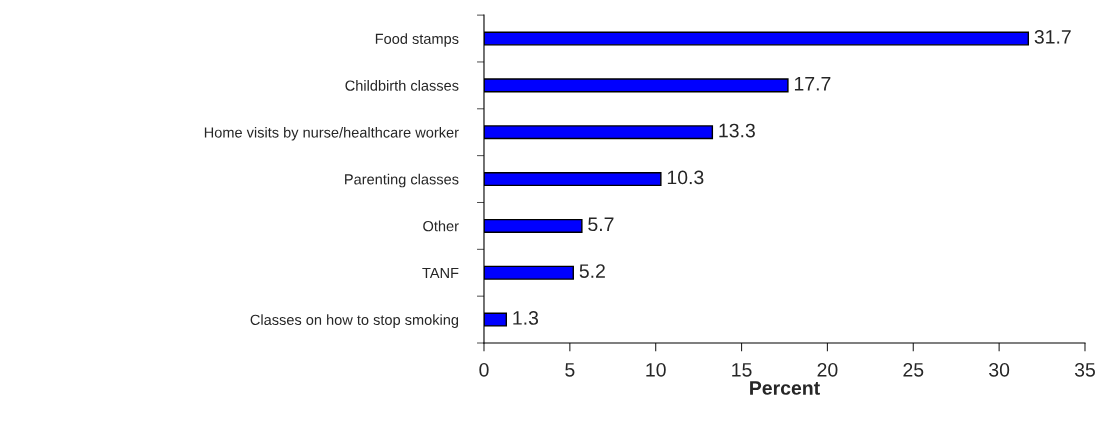 The width and height of the screenshot is (1106, 432). Describe the element at coordinates (601, 224) in the screenshot. I see `data-label: 5.7` at that location.